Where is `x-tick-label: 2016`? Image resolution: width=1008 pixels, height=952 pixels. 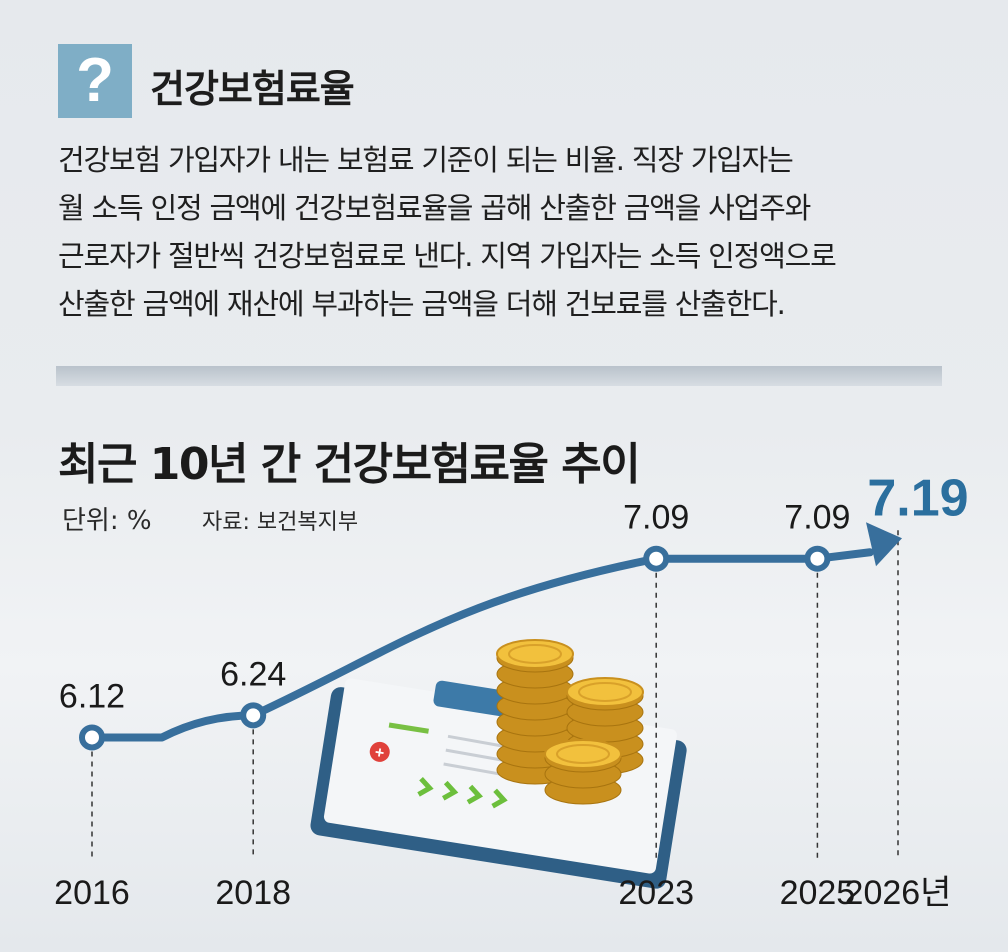
x-tick-label: 2016 is located at coordinates (92, 893).